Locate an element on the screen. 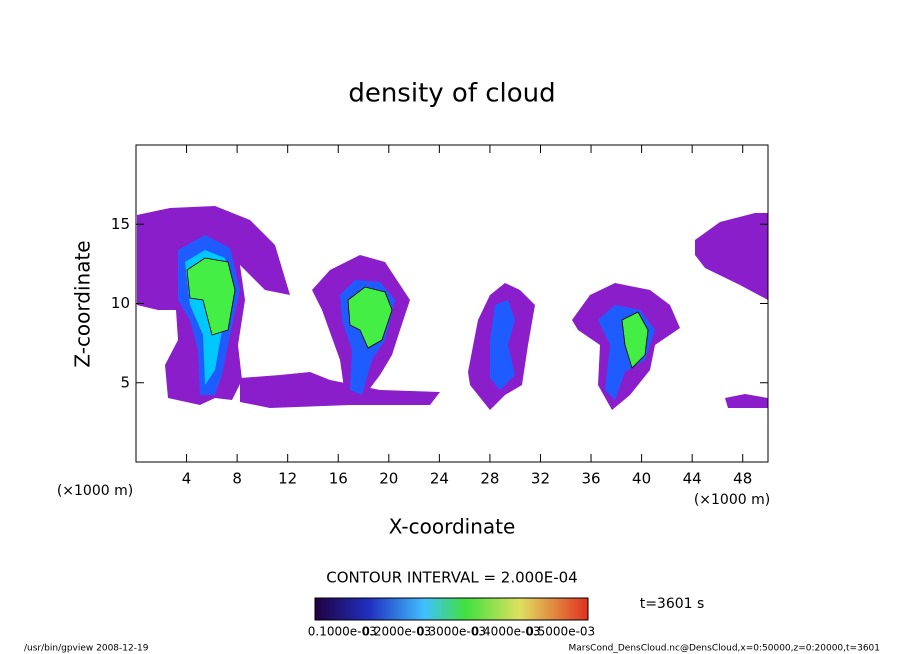 The width and height of the screenshot is (904, 654). y-tick-label: 10 is located at coordinates (120, 303).